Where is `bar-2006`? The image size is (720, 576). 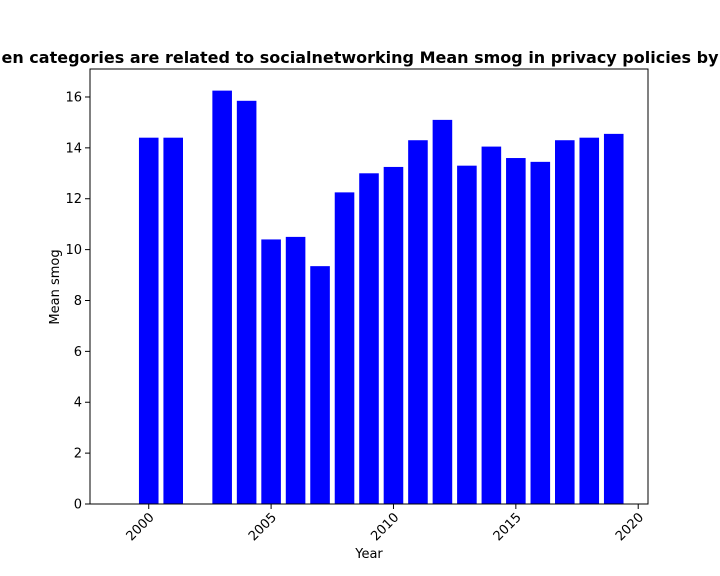 bar-2006 is located at coordinates (295, 370).